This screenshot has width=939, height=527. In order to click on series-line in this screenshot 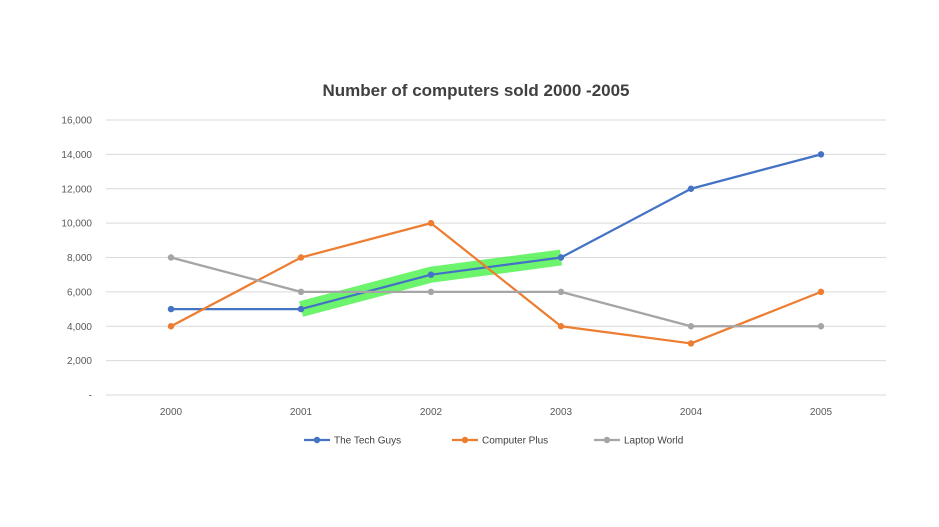, I will do `click(495, 292)`.